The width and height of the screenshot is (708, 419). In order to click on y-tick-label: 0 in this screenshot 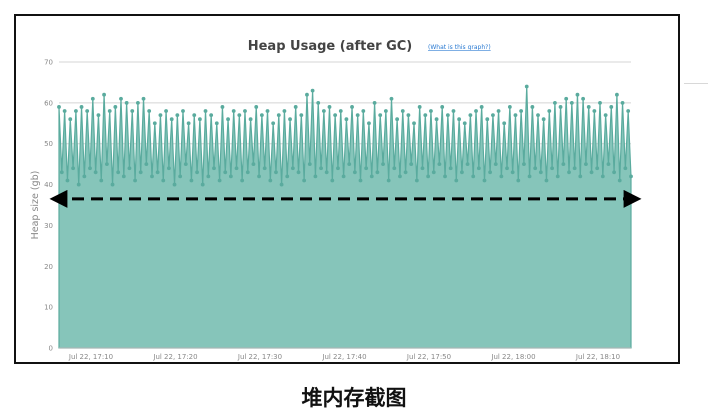, I will do `click(51, 349)`.